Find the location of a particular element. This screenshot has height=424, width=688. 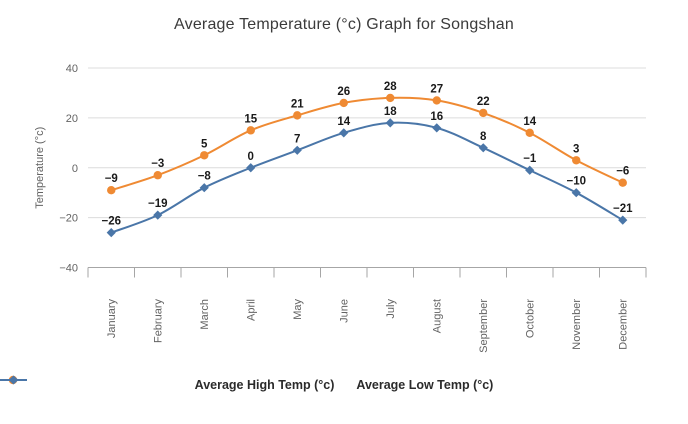

data-label: 18 is located at coordinates (390, 112).